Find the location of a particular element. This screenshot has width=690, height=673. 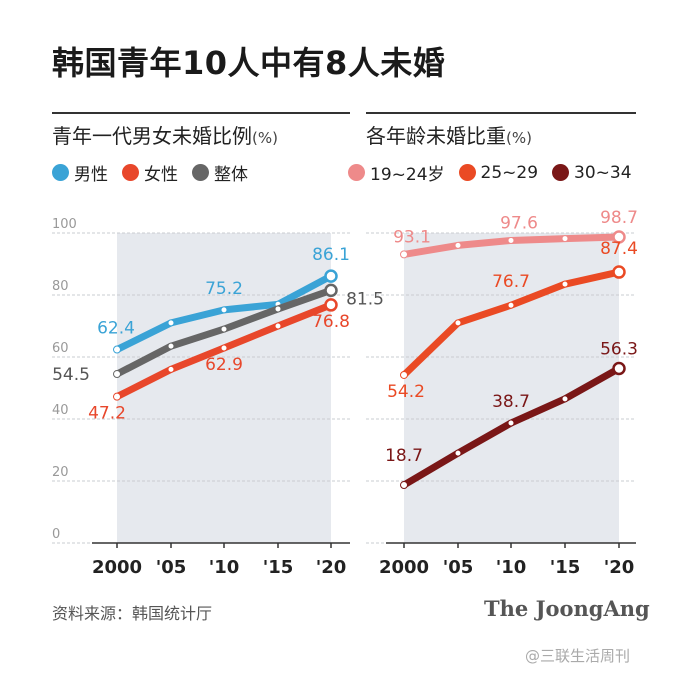

right-data-label: 76.7 is located at coordinates (511, 282).